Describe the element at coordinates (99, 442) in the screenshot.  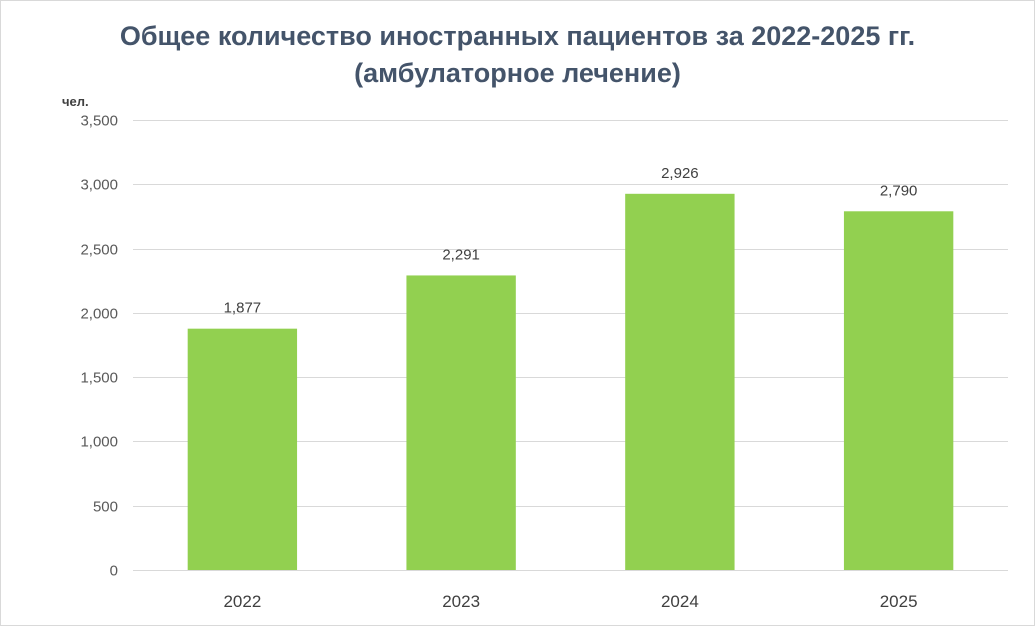
I see `y-tick-label: 1,000` at that location.